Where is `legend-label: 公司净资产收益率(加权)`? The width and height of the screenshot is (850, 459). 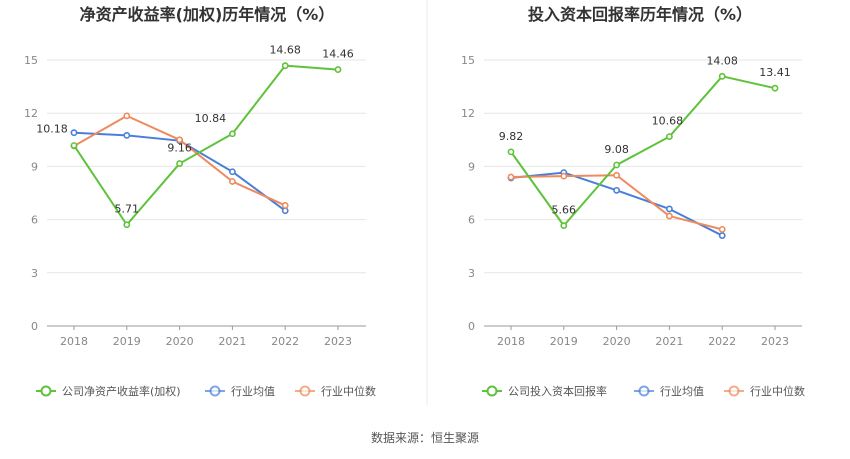
legend-label: 公司净资产收益率(加权) is located at coordinates (121, 391).